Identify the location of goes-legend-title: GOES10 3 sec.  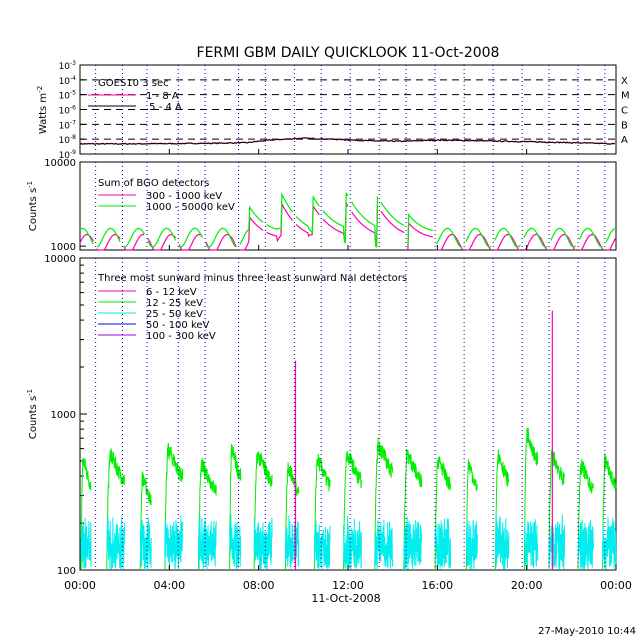
(133, 83).